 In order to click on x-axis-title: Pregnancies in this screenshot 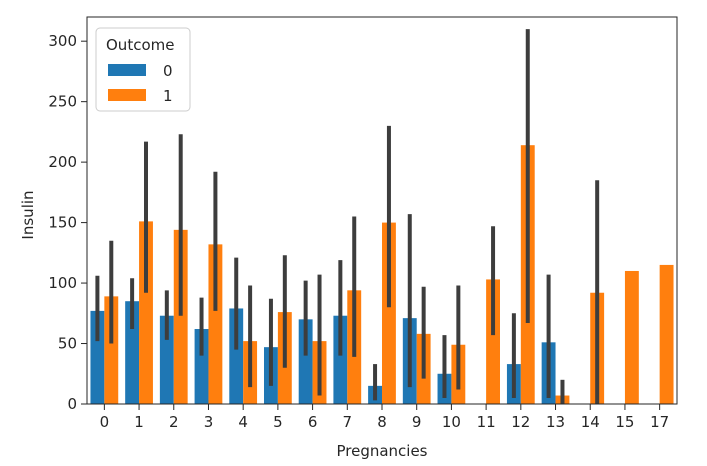, I will do `click(381, 451)`.